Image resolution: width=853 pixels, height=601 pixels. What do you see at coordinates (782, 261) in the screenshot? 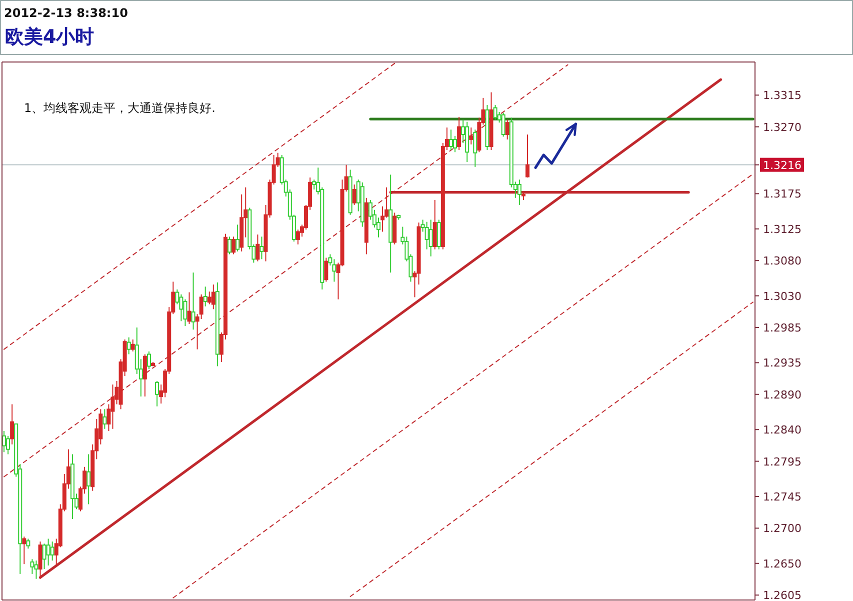
I see `y-tick-label: 1.3080` at bounding box center [782, 261].